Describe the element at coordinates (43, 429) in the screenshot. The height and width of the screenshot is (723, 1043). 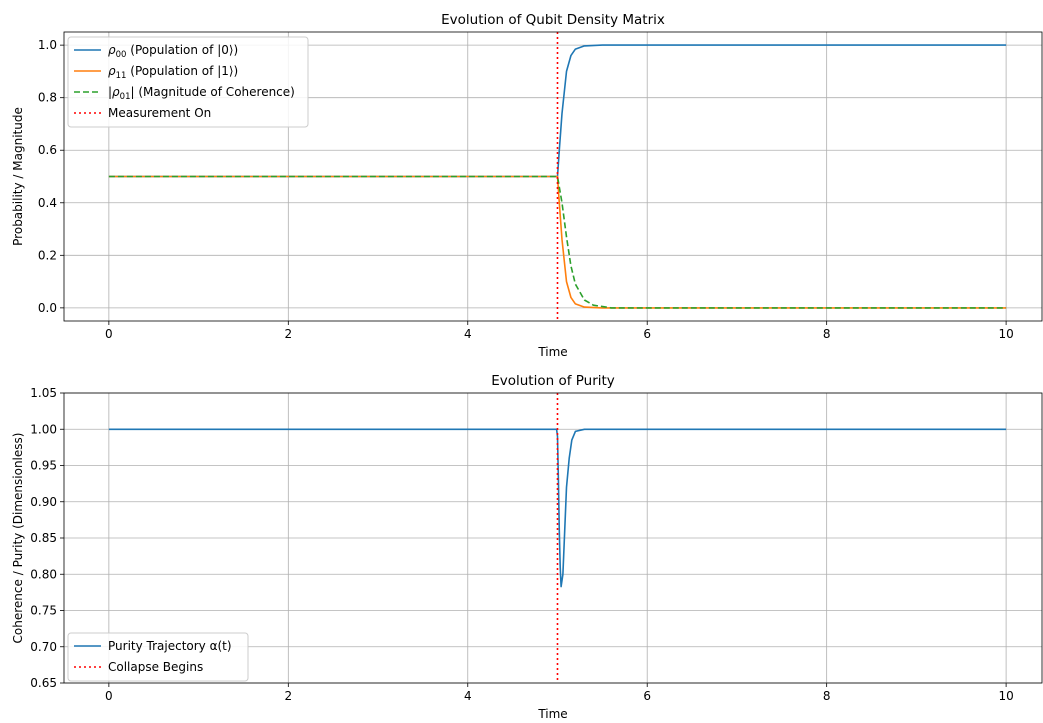
I see `y-tick-label: 1.00` at that location.